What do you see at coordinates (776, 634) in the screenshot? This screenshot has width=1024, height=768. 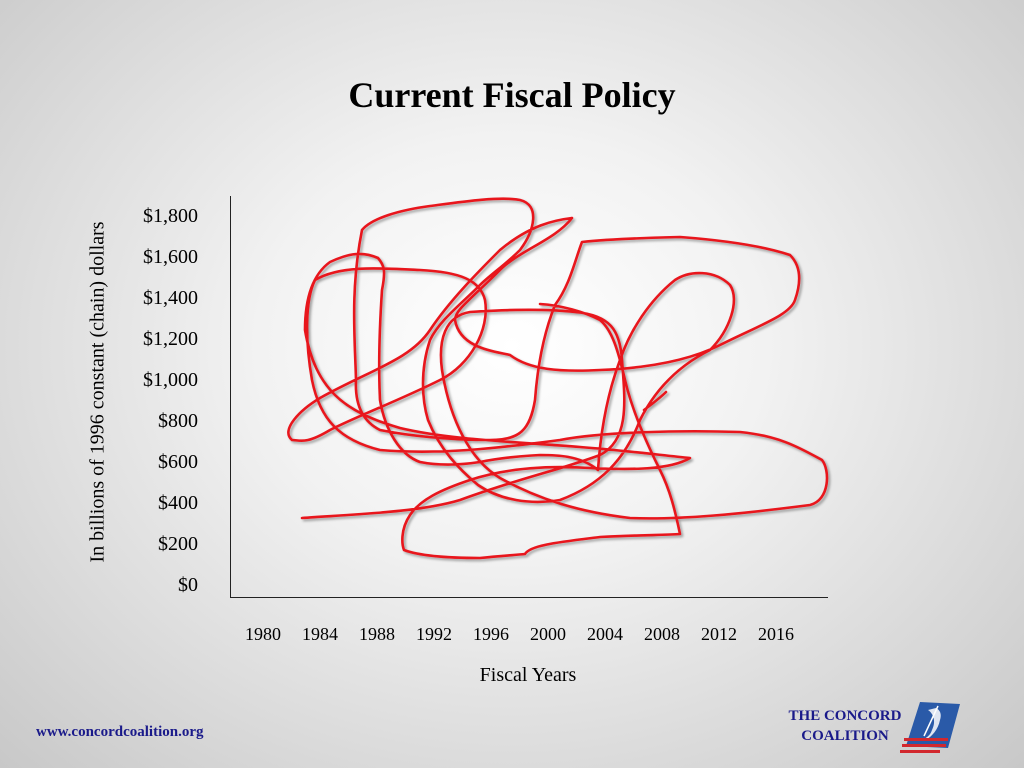 I see `x-tick-label: 2016` at bounding box center [776, 634].